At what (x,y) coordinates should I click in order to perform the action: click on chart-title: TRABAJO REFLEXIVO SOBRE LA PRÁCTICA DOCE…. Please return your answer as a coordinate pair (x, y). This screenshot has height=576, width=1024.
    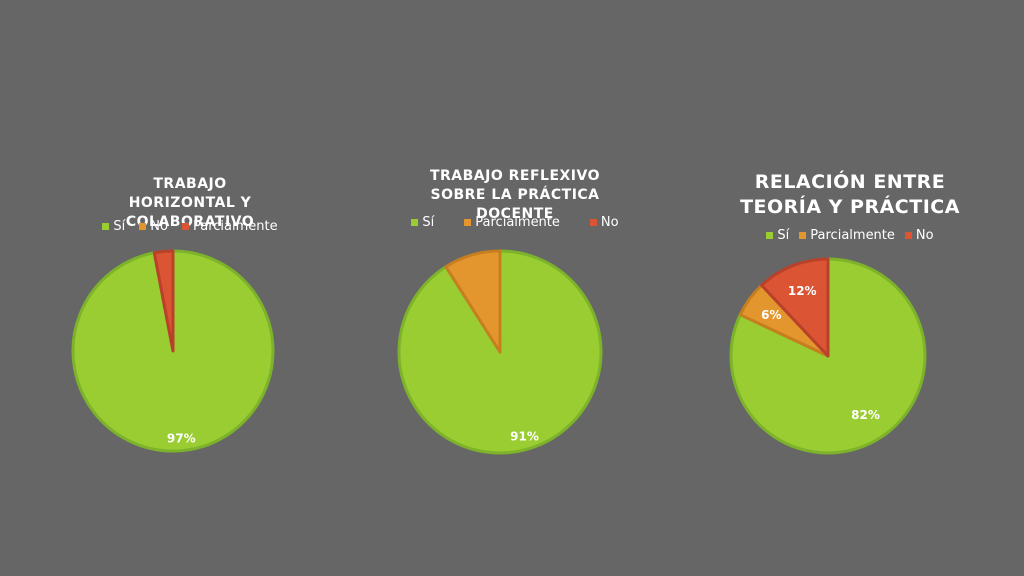
    Looking at the image, I should click on (515, 195).